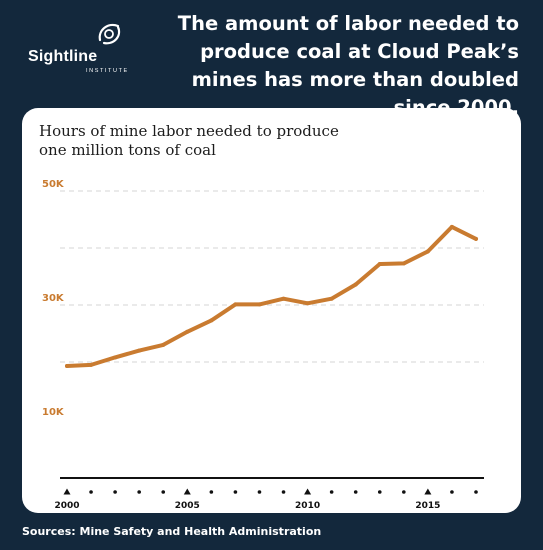  I want to click on y-tick-label: 30K, so click(53, 298).